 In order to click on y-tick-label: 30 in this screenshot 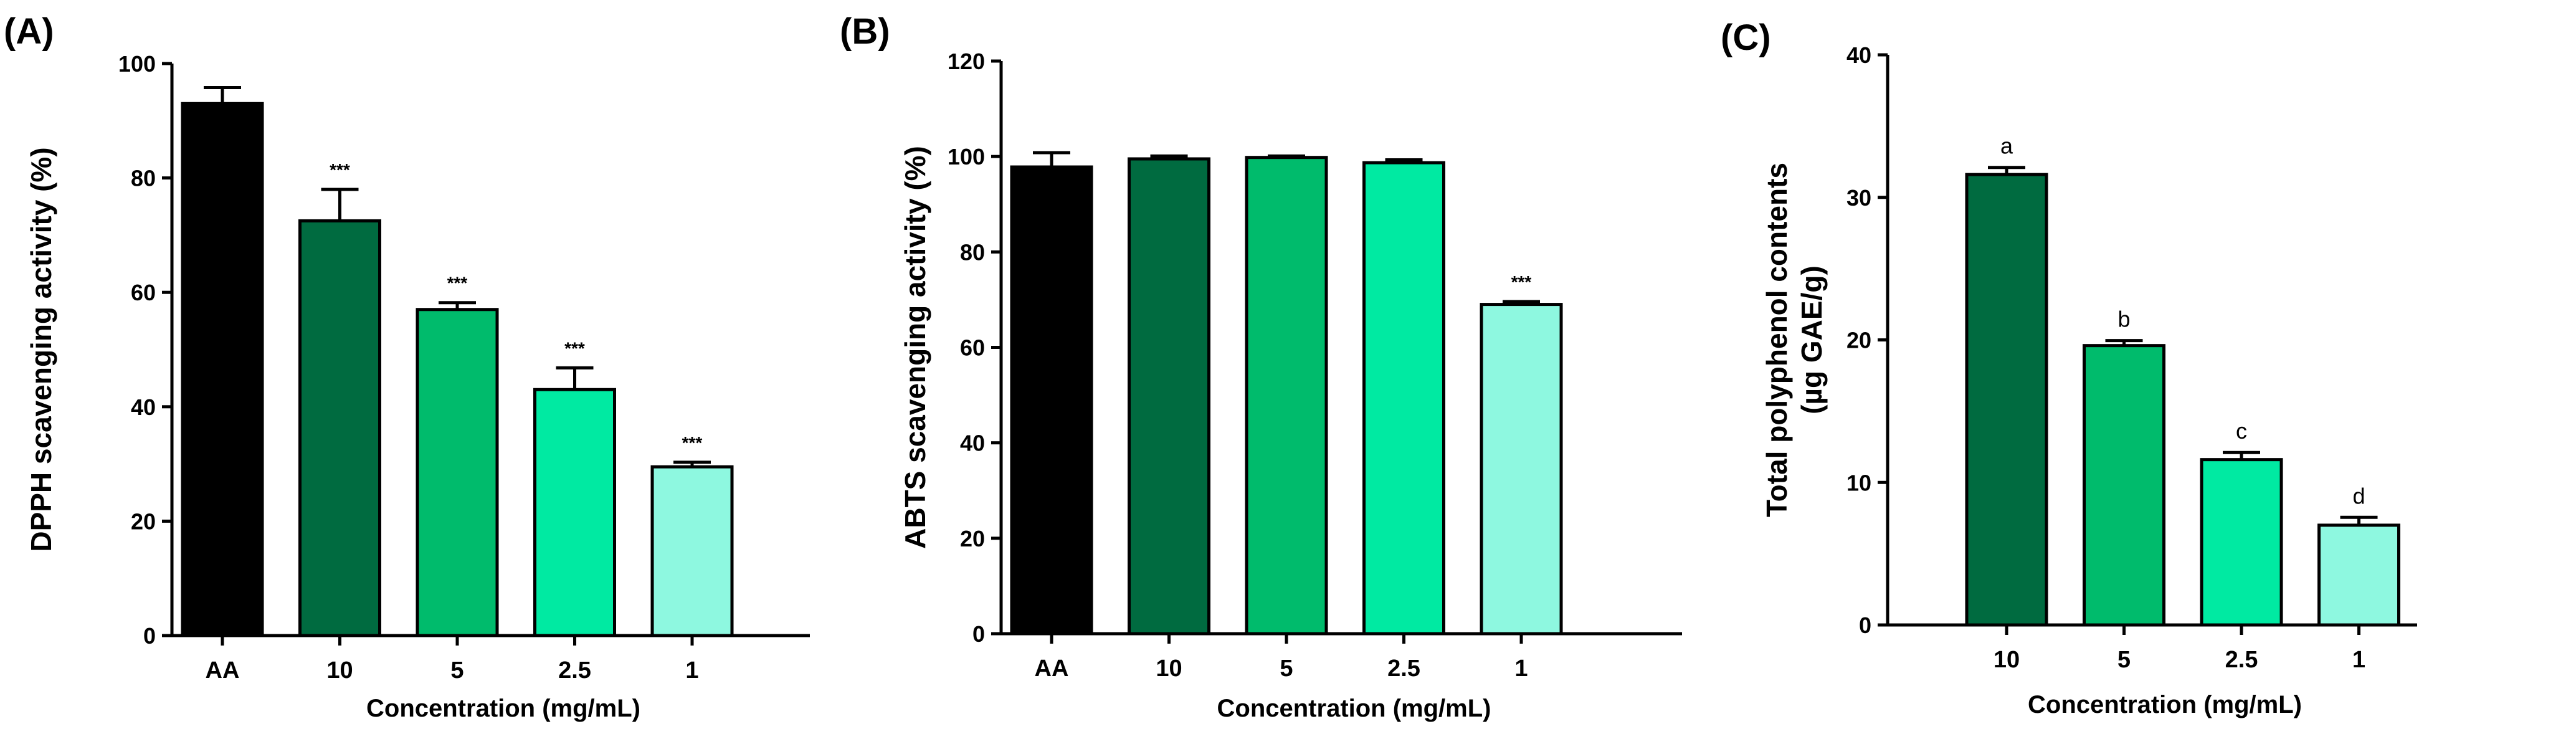, I will do `click(1858, 198)`.